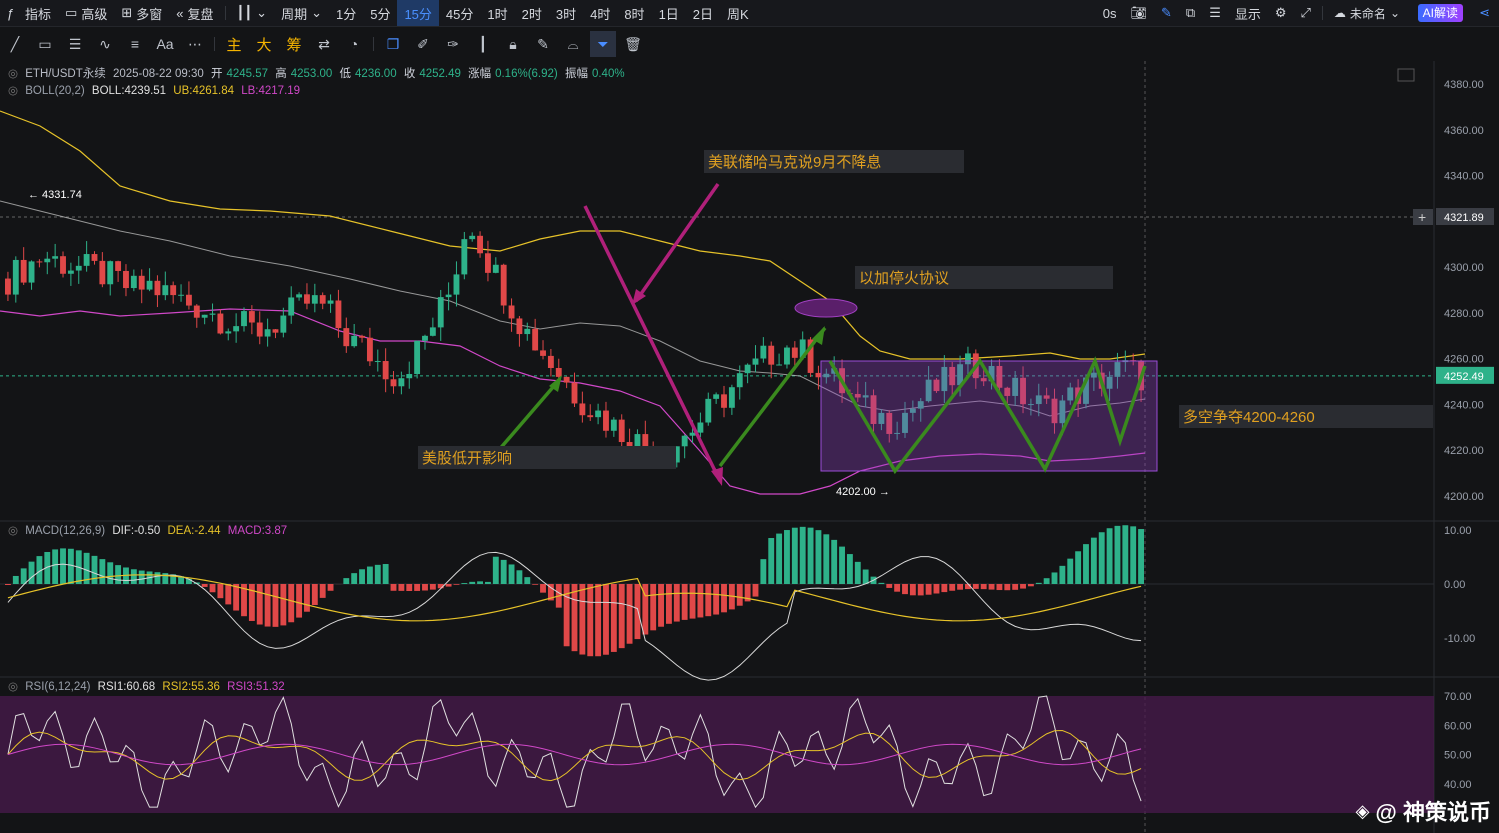 The image size is (1499, 833). I want to click on parallel-lines-icon: ☰, so click(75, 43).